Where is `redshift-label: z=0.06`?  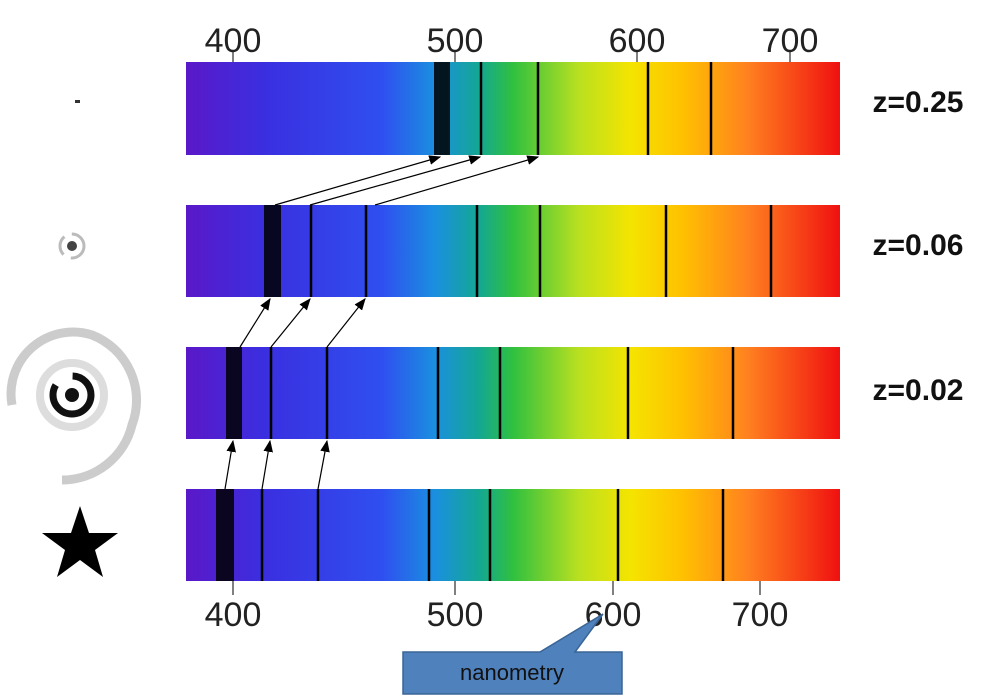 redshift-label: z=0.06 is located at coordinates (918, 245).